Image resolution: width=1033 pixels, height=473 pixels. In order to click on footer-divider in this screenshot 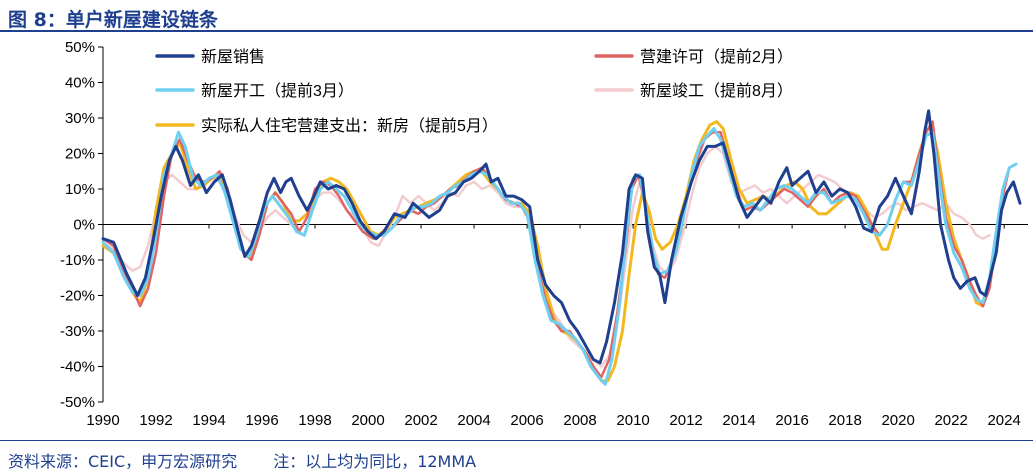, I will do `click(516, 440)`.